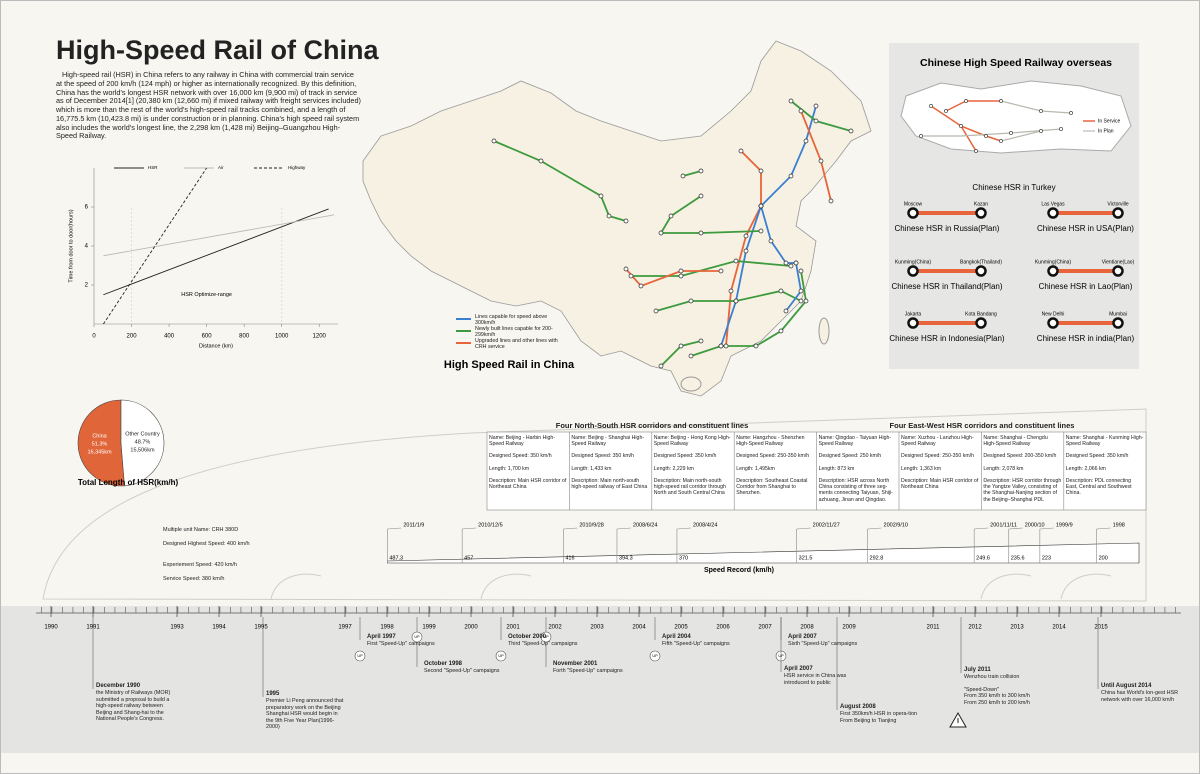  Describe the element at coordinates (468, 558) in the screenshot. I see `record-value: 457` at that location.